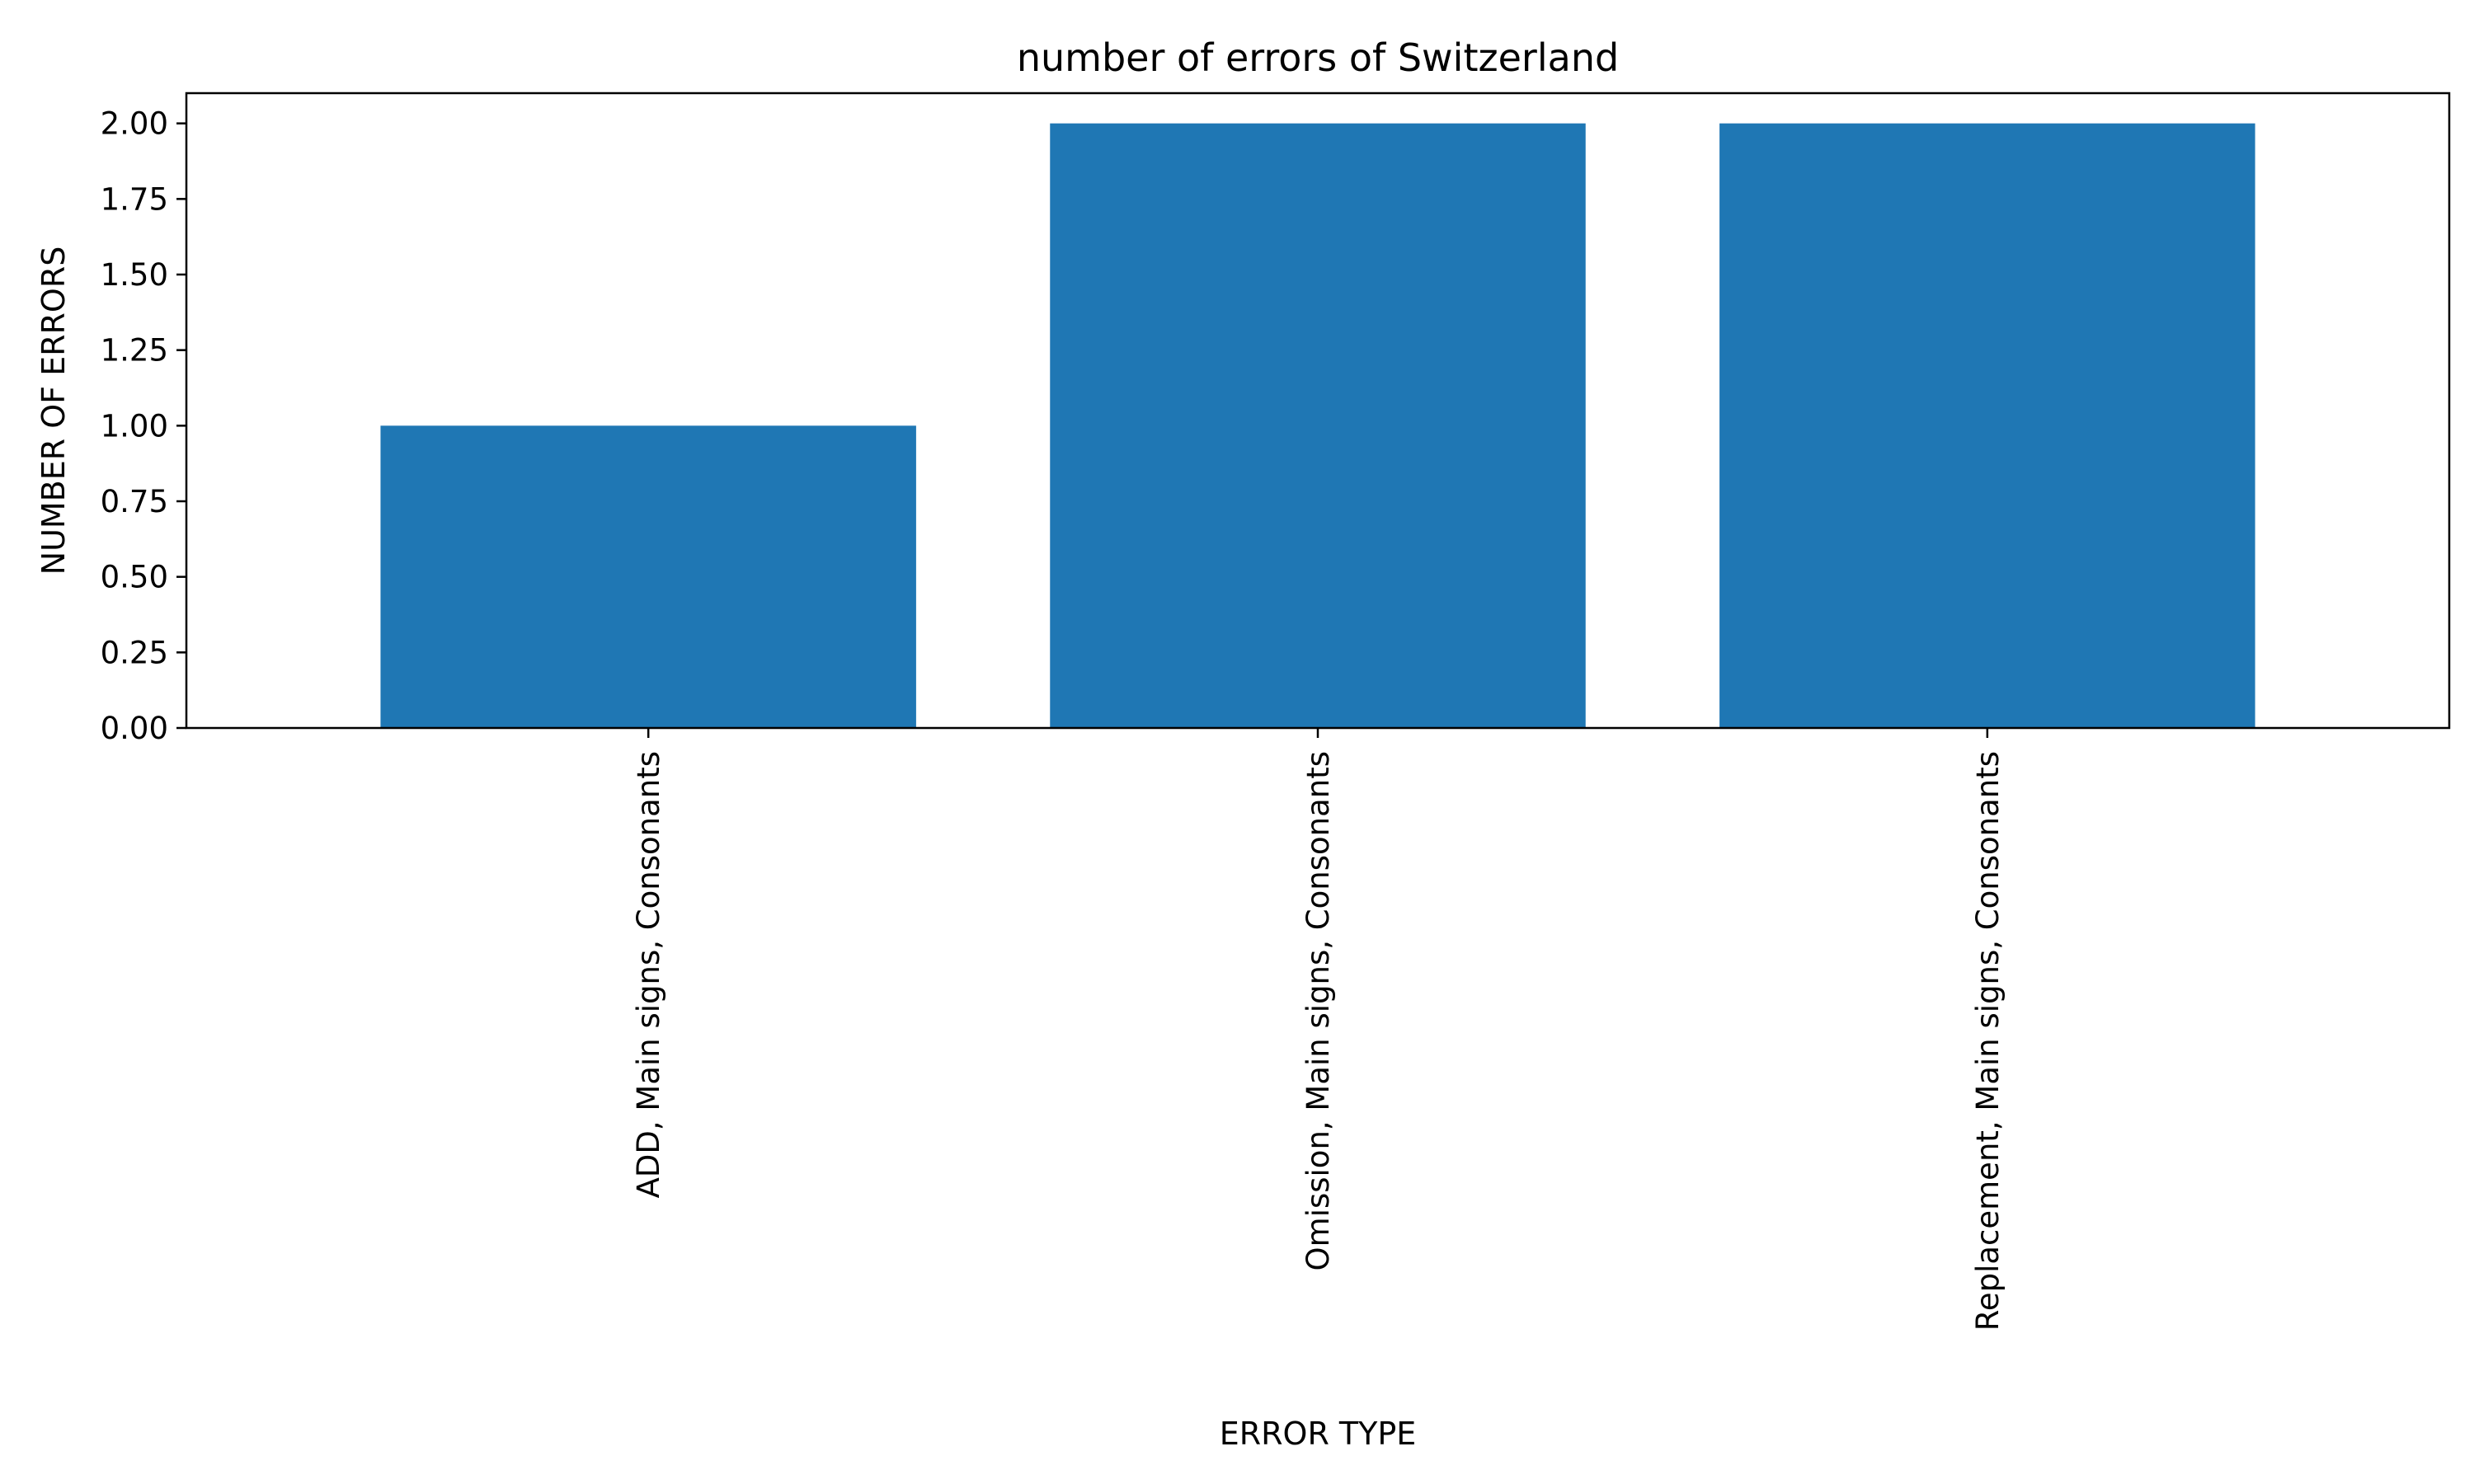  What do you see at coordinates (134, 728) in the screenshot?
I see `y-tick-label: 0.00` at bounding box center [134, 728].